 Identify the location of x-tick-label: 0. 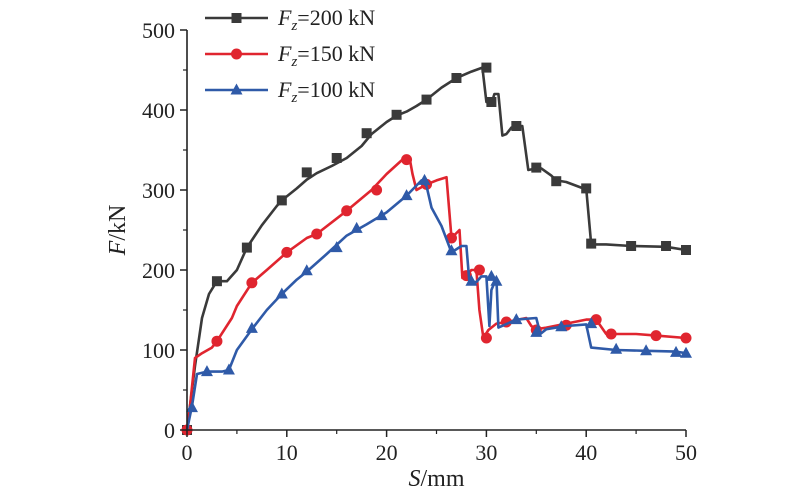
(187, 452).